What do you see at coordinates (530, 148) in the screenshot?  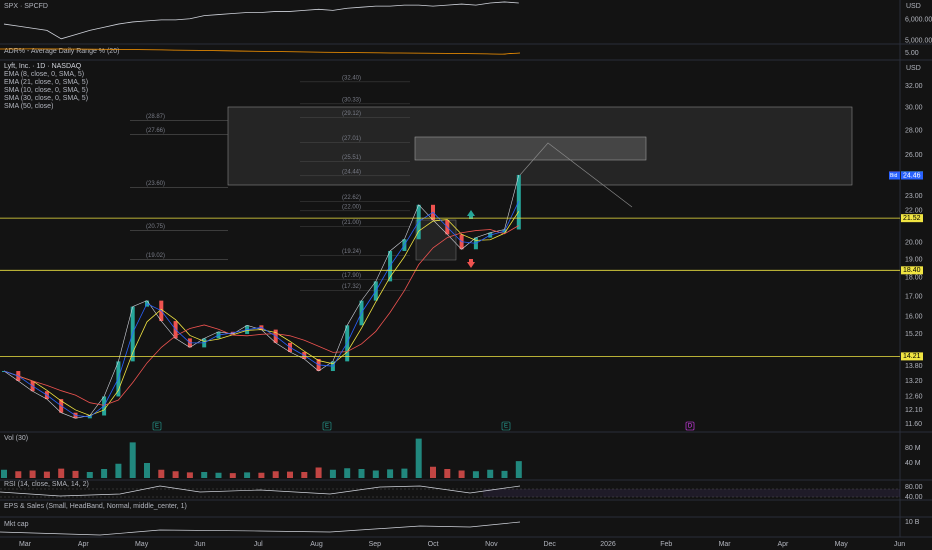 I see `target-box` at bounding box center [530, 148].